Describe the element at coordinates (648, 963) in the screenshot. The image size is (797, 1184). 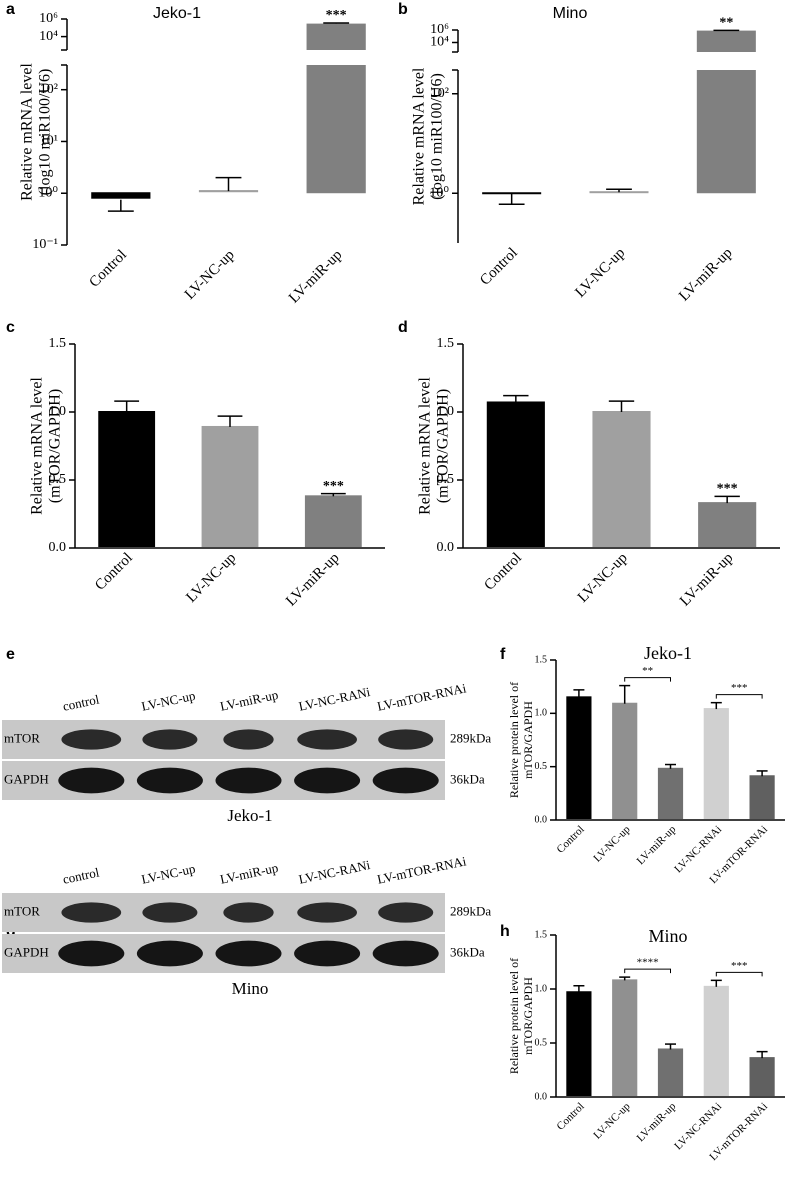
I see `significance: ****` at that location.